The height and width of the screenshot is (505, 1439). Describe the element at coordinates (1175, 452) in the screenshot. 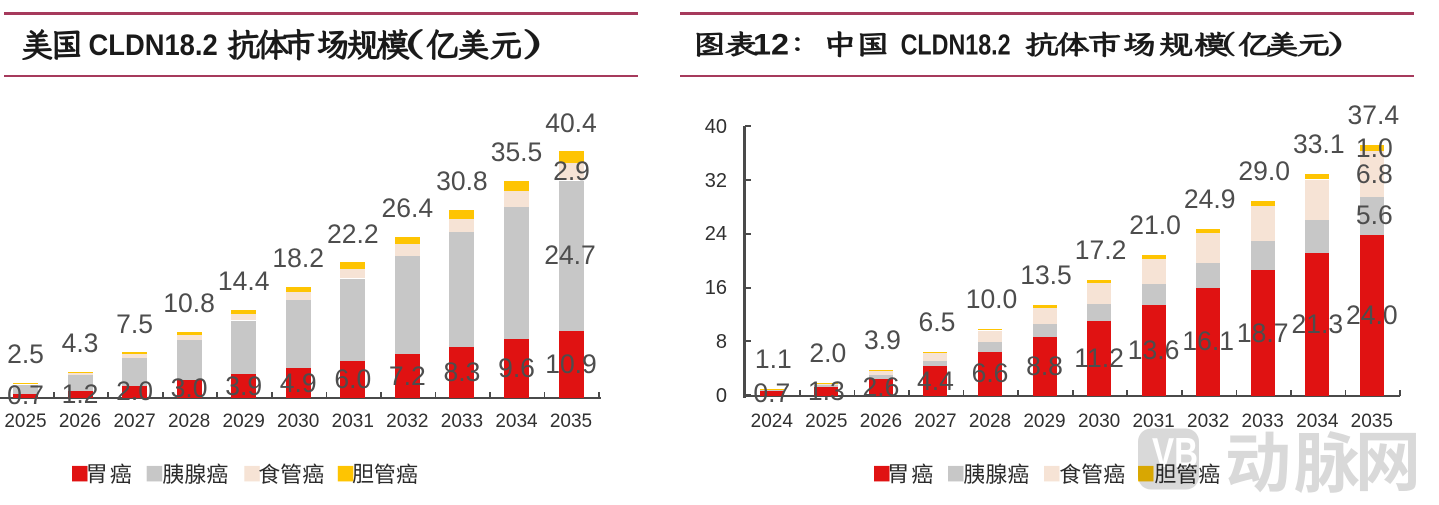

I see `svg-text: VB` at that location.